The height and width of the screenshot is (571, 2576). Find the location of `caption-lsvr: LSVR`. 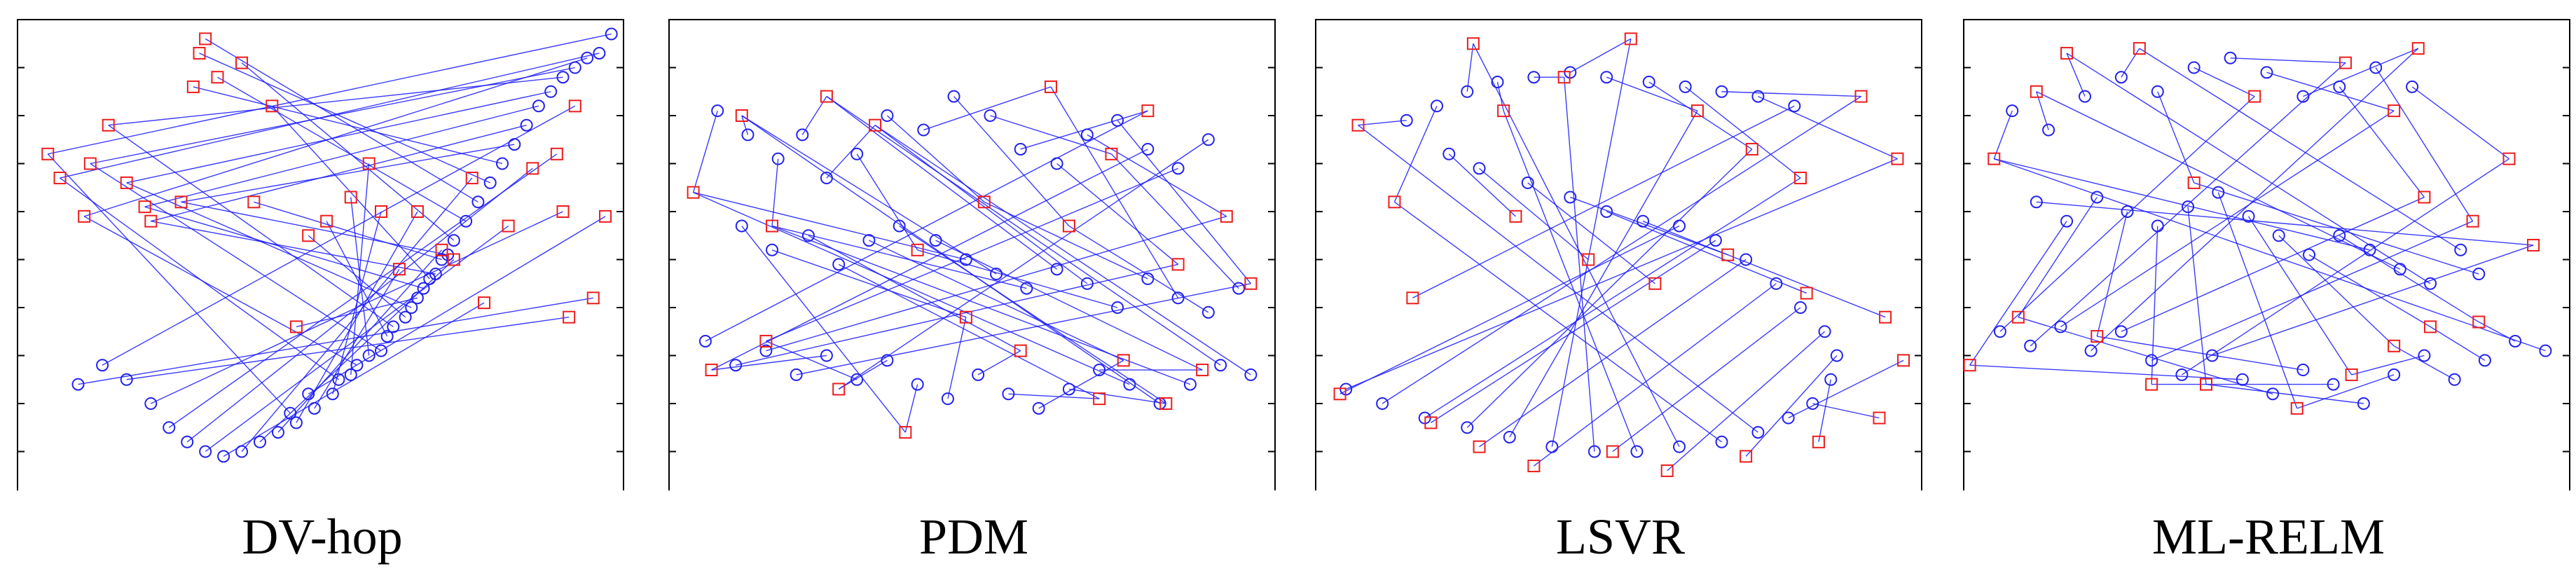

caption-lsvr: LSVR is located at coordinates (1620, 537).